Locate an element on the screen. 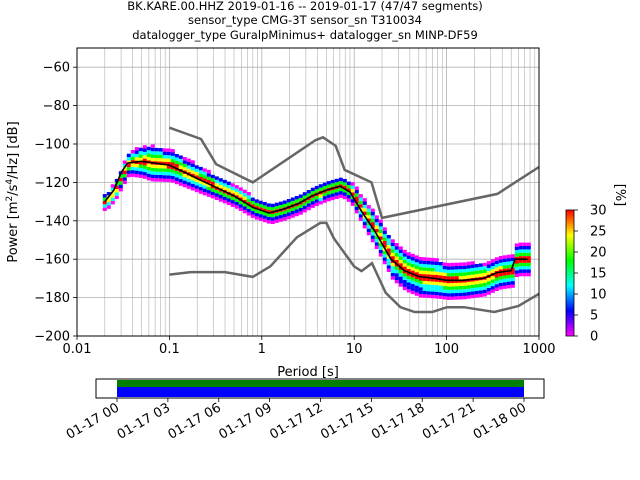 The image size is (640, 480). timeline-tick-label: 01-18 00 is located at coordinates (500, 421).